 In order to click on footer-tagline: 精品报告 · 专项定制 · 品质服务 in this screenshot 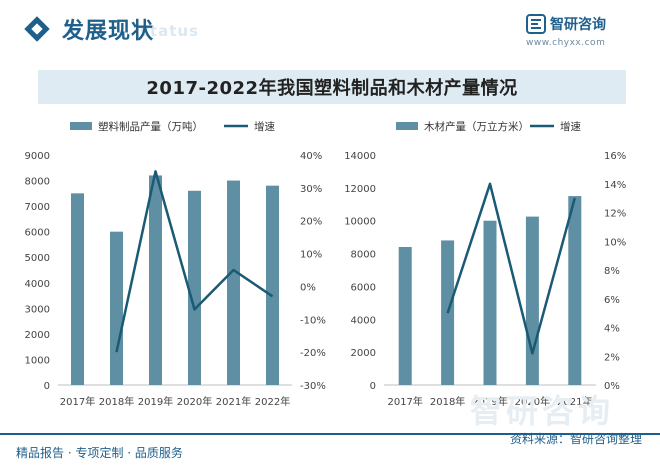, I will do `click(99, 453)`.